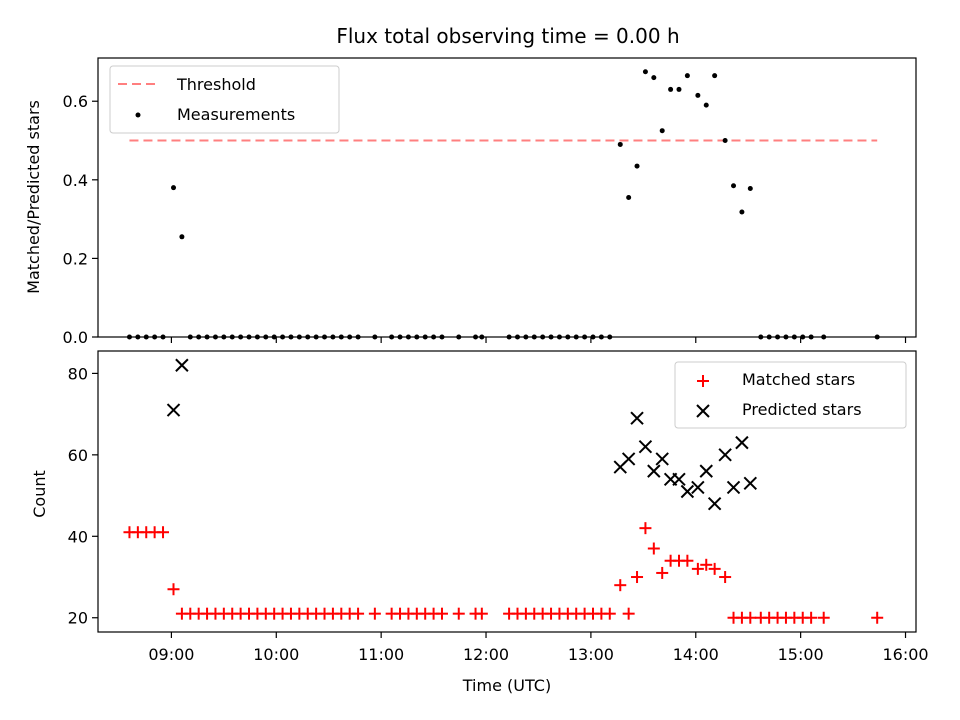 This screenshot has height=720, width=960. What do you see at coordinates (83, 496) in the screenshot?
I see `bottom-y-ticks: 20 40 60 80` at bounding box center [83, 496].